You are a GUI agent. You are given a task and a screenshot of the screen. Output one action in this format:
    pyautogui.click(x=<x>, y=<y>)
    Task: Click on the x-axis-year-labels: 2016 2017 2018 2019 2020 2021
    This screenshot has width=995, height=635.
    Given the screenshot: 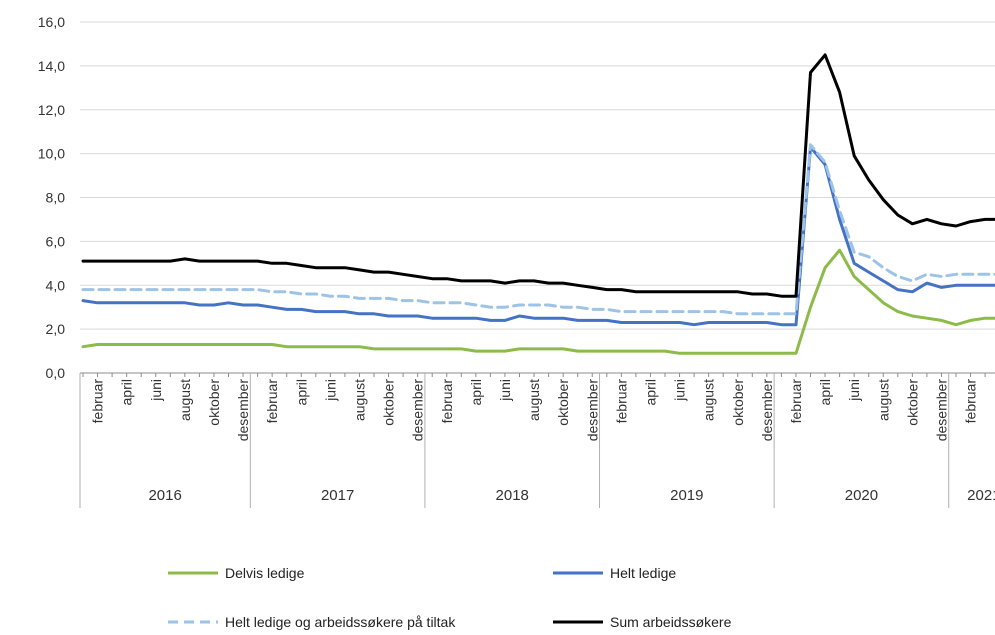 What is the action you would take?
    pyautogui.click(x=571, y=495)
    